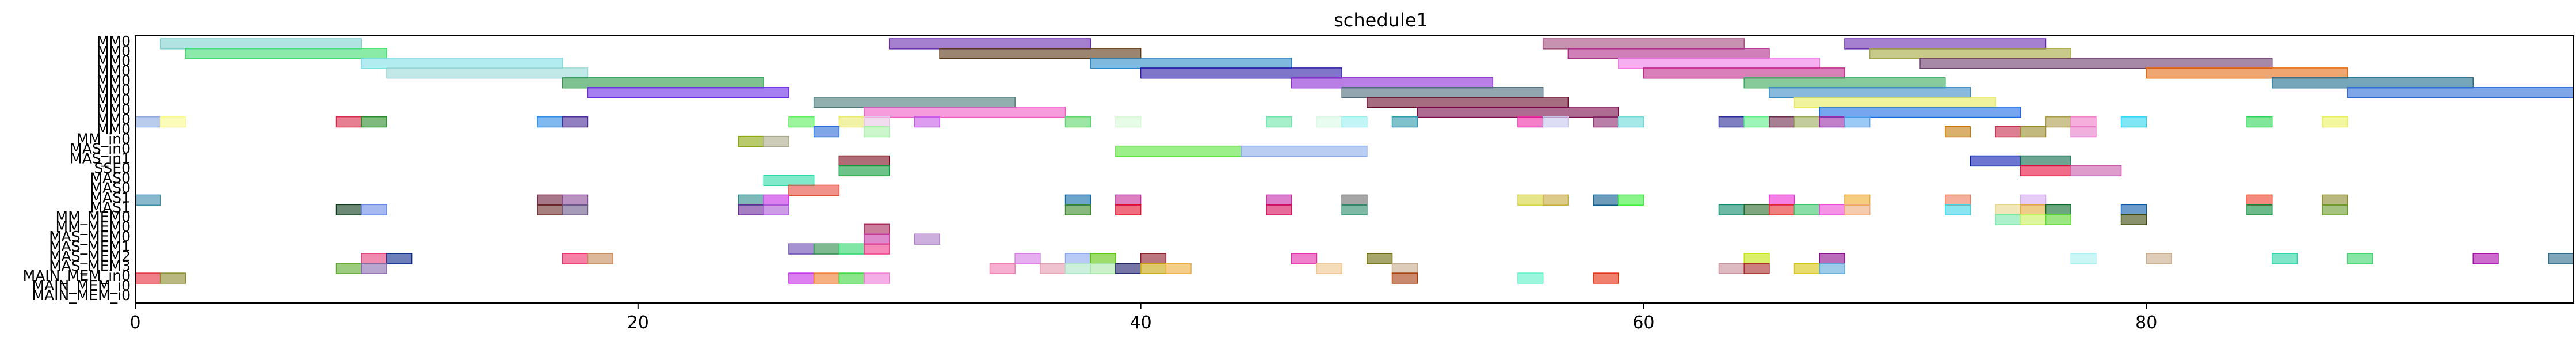  Describe the element at coordinates (1381, 20) in the screenshot. I see `chart-title: schedule1` at that location.